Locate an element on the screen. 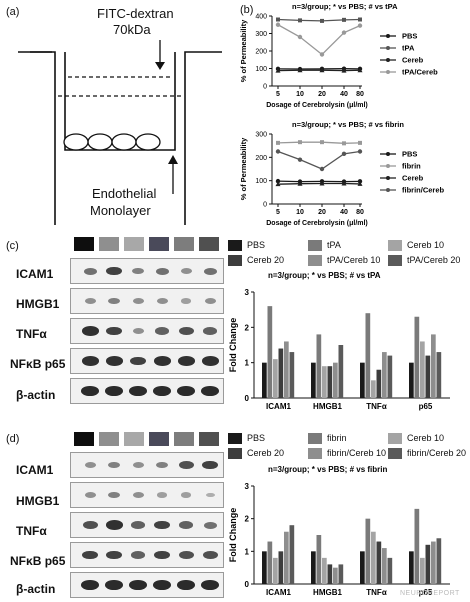 The width and height of the screenshot is (470, 602). legend-label: fibrin/Cereb 20 is located at coordinates (437, 453).